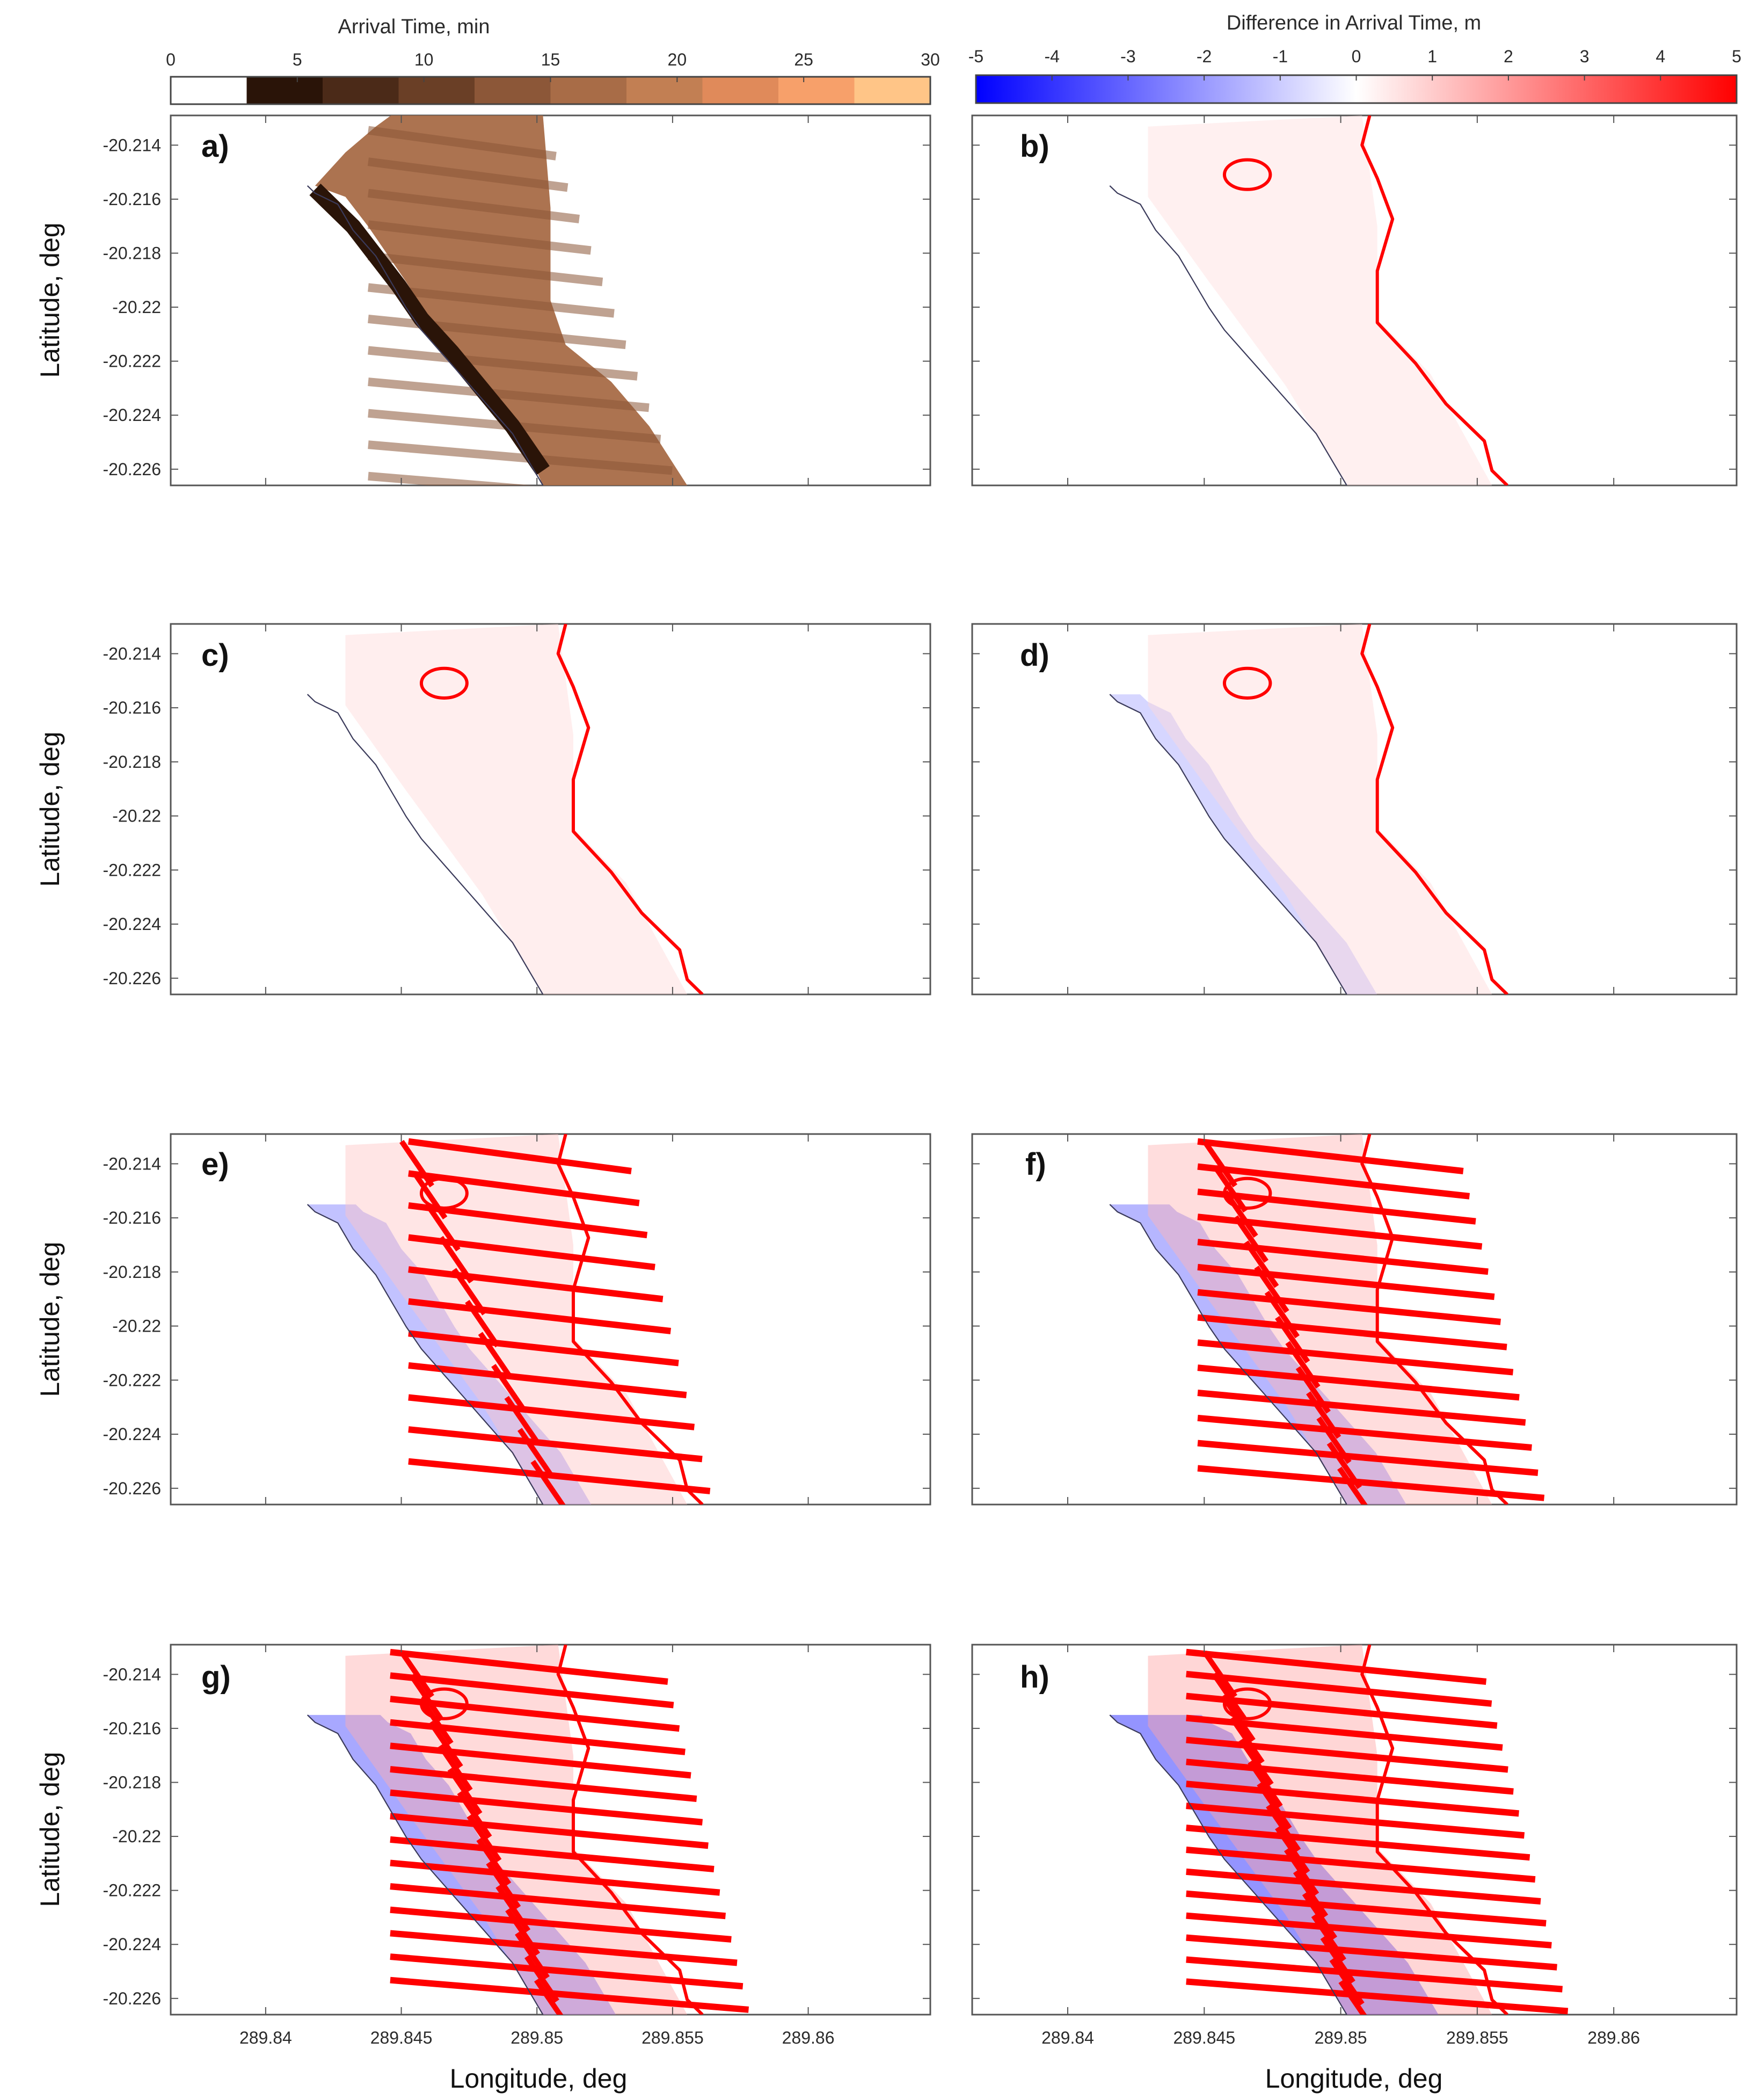 The width and height of the screenshot is (1757, 2100). What do you see at coordinates (1660, 57) in the screenshot?
I see `colorbar-difference-tick-label: 4` at bounding box center [1660, 57].